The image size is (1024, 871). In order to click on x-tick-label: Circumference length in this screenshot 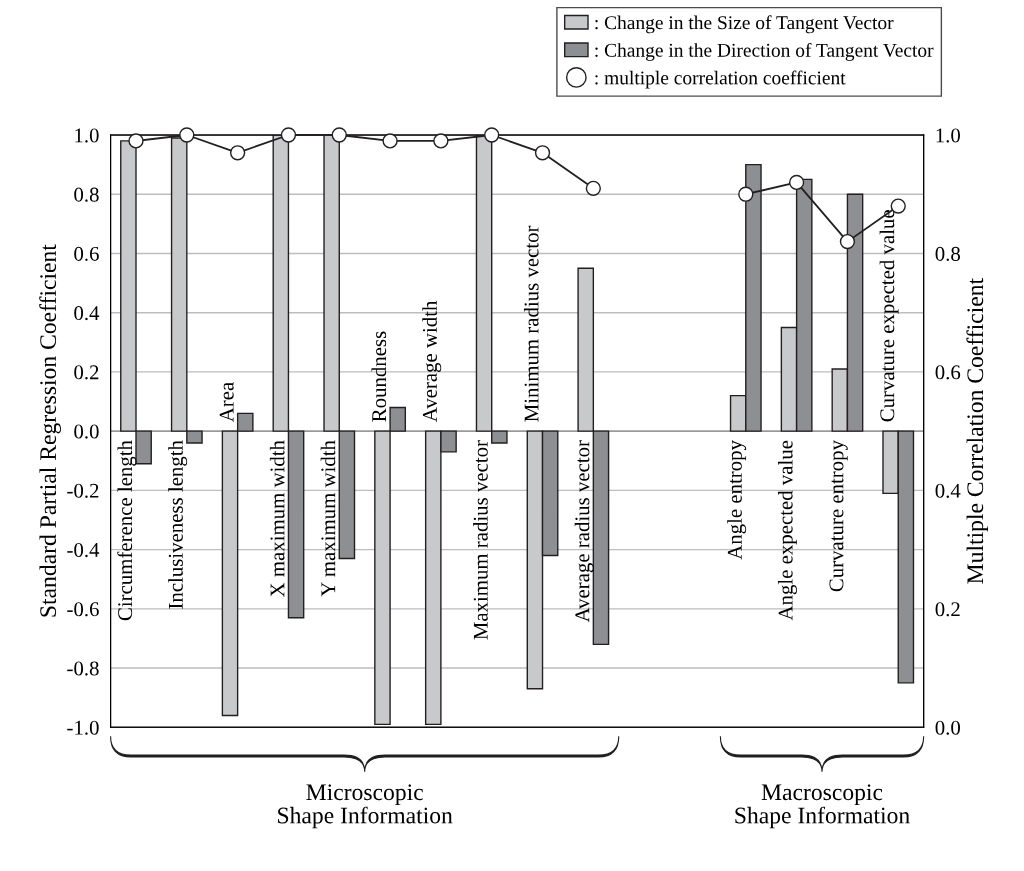, I will do `click(127, 530)`.